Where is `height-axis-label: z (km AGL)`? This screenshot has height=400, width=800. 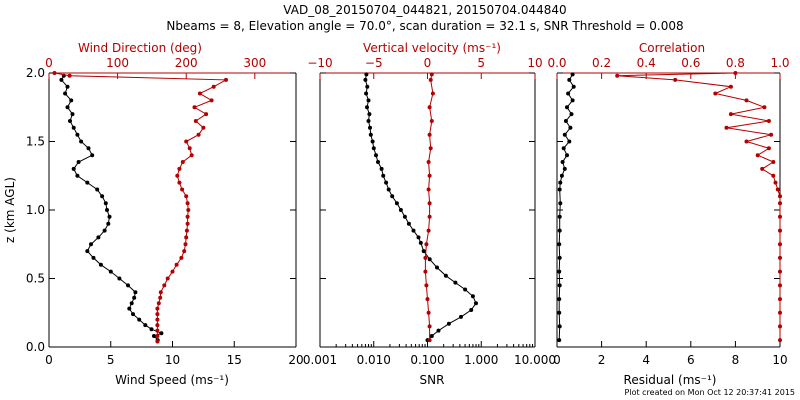 height-axis-label: z (km AGL) is located at coordinates (10, 210).